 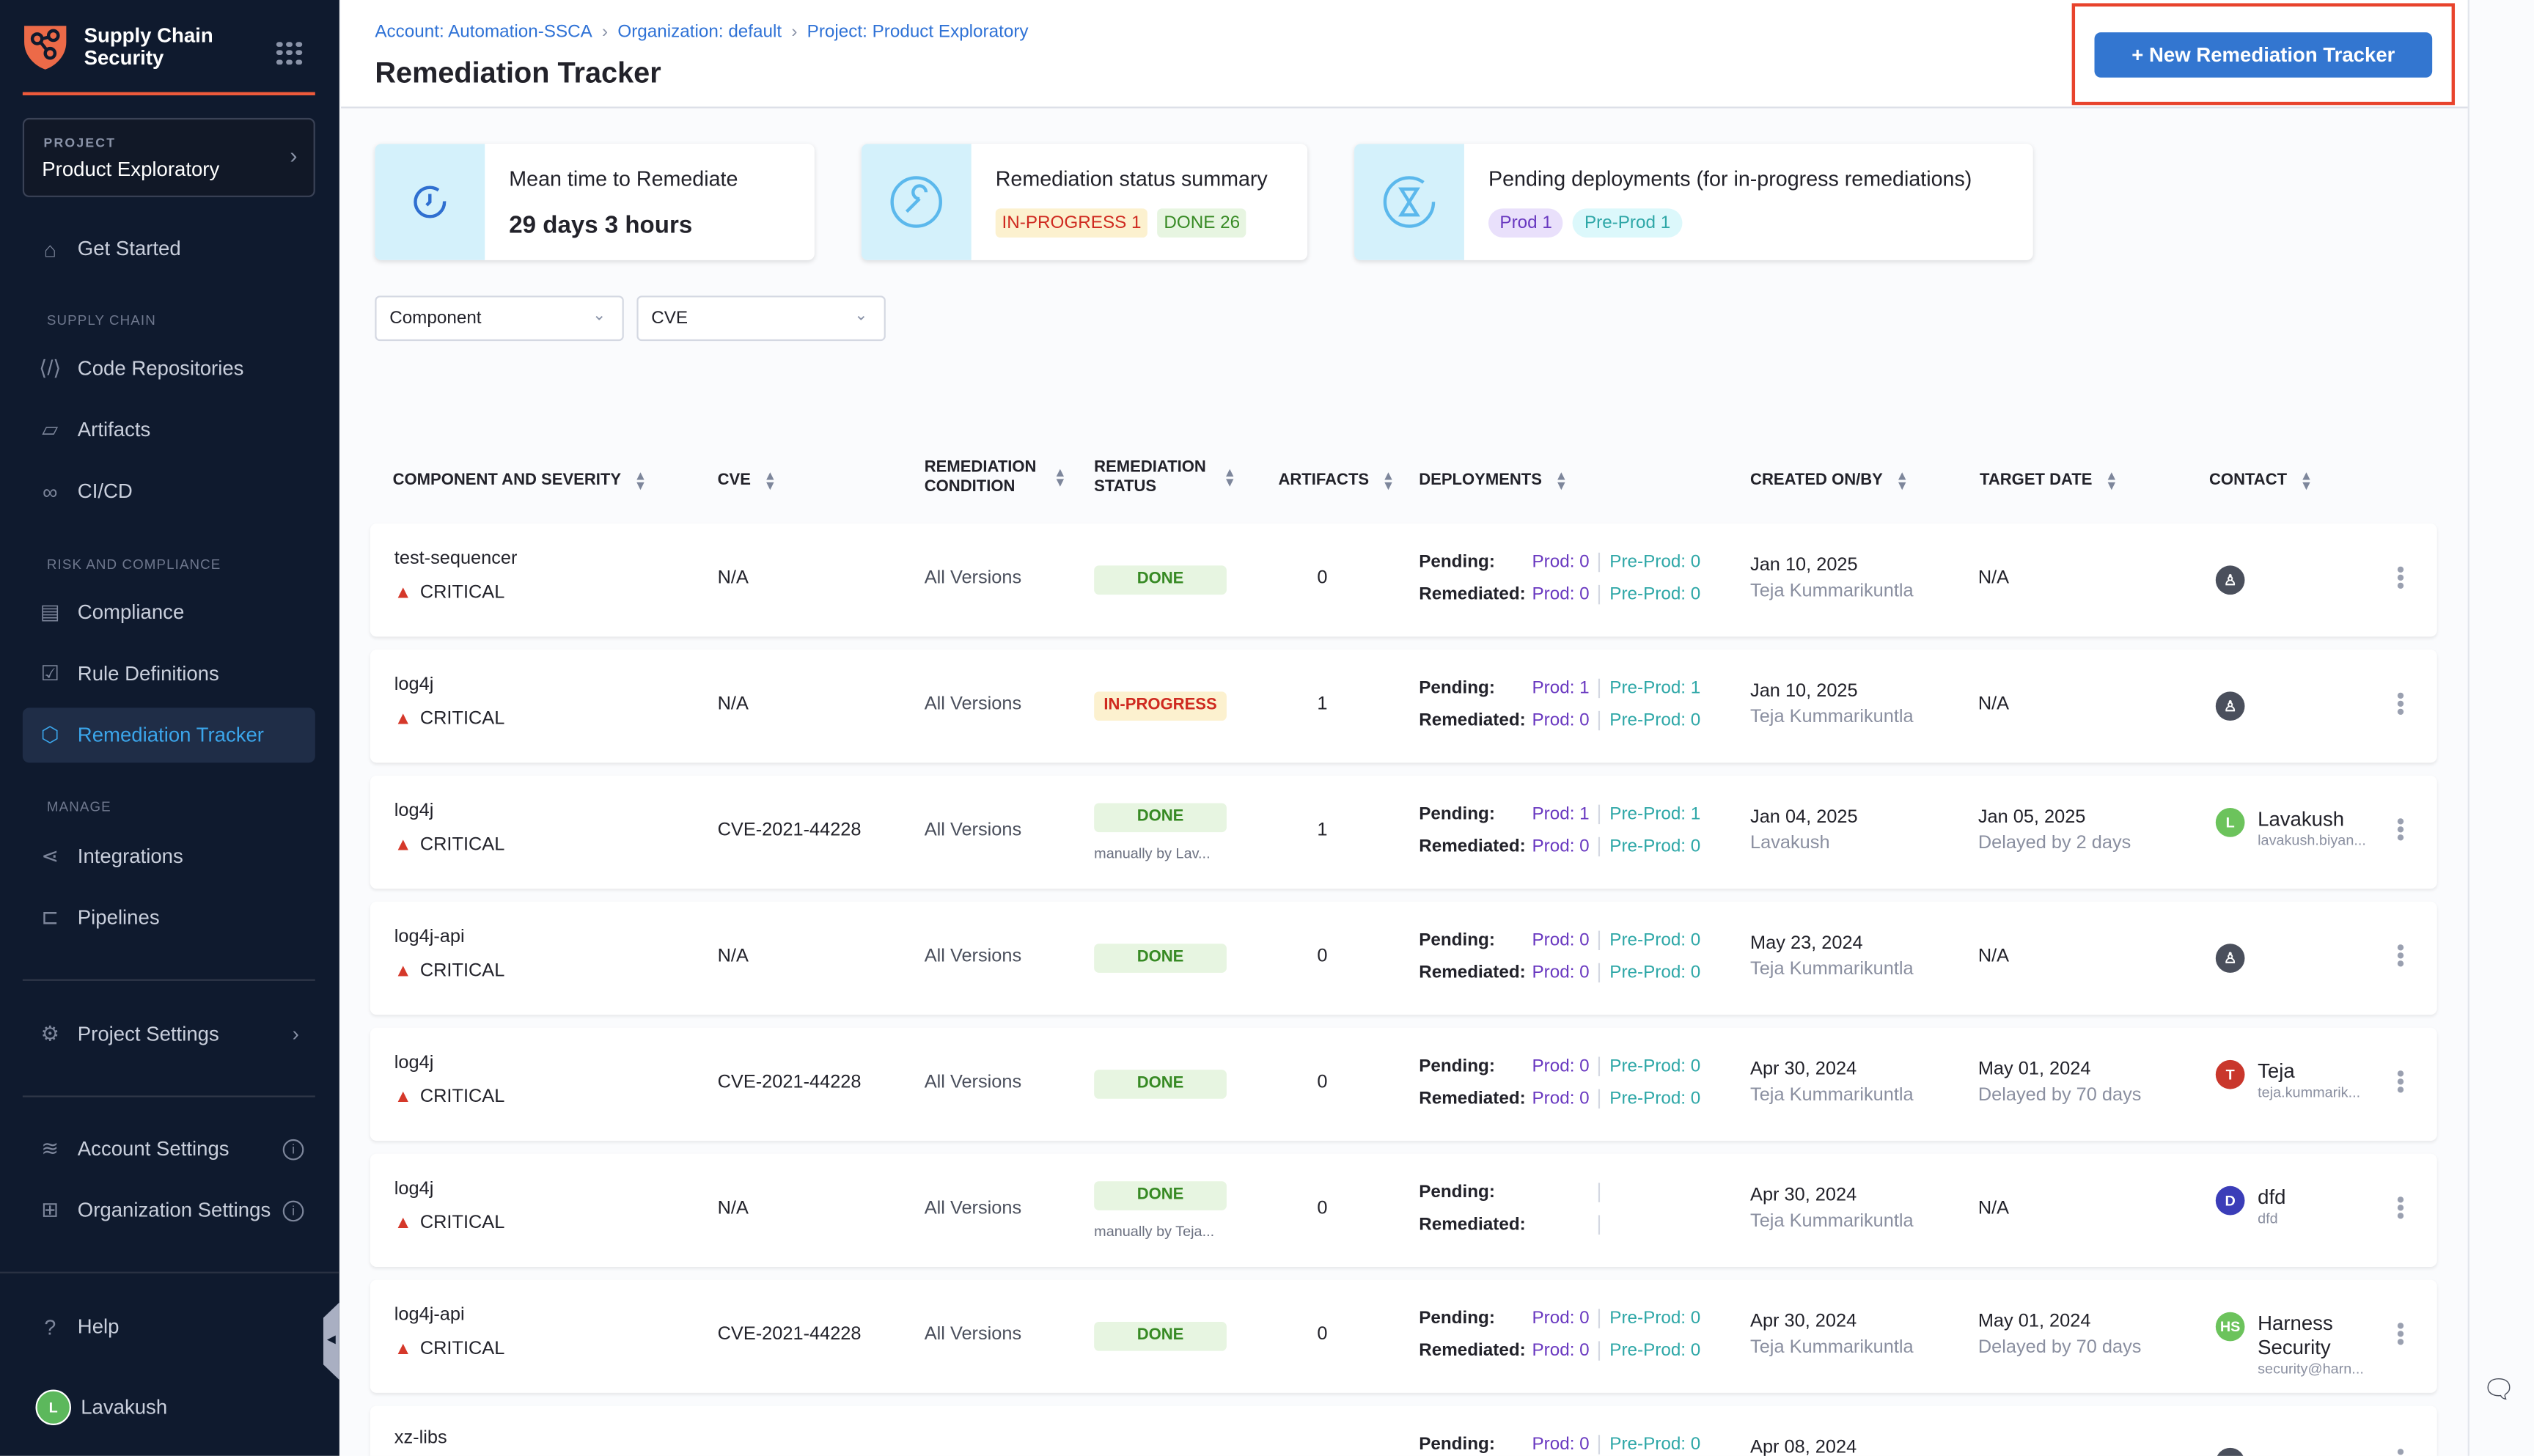 I want to click on deployments-cell: Pending: Remediated:, so click(x=1514, y=1209).